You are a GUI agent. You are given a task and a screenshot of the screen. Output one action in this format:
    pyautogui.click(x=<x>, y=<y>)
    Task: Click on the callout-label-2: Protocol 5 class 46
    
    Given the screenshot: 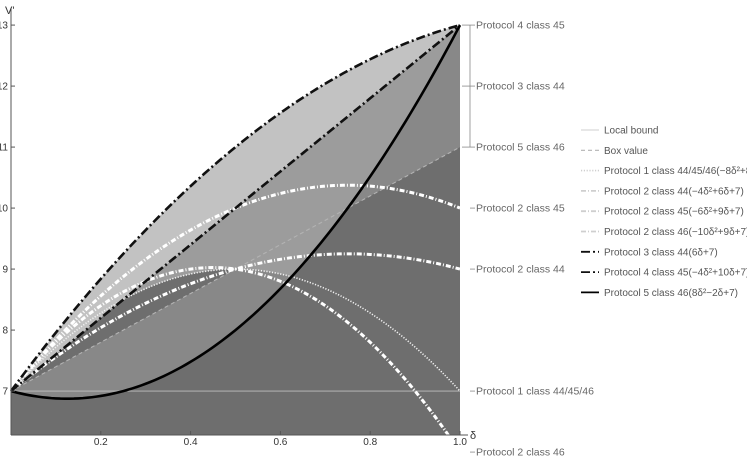 What is the action you would take?
    pyautogui.click(x=520, y=148)
    